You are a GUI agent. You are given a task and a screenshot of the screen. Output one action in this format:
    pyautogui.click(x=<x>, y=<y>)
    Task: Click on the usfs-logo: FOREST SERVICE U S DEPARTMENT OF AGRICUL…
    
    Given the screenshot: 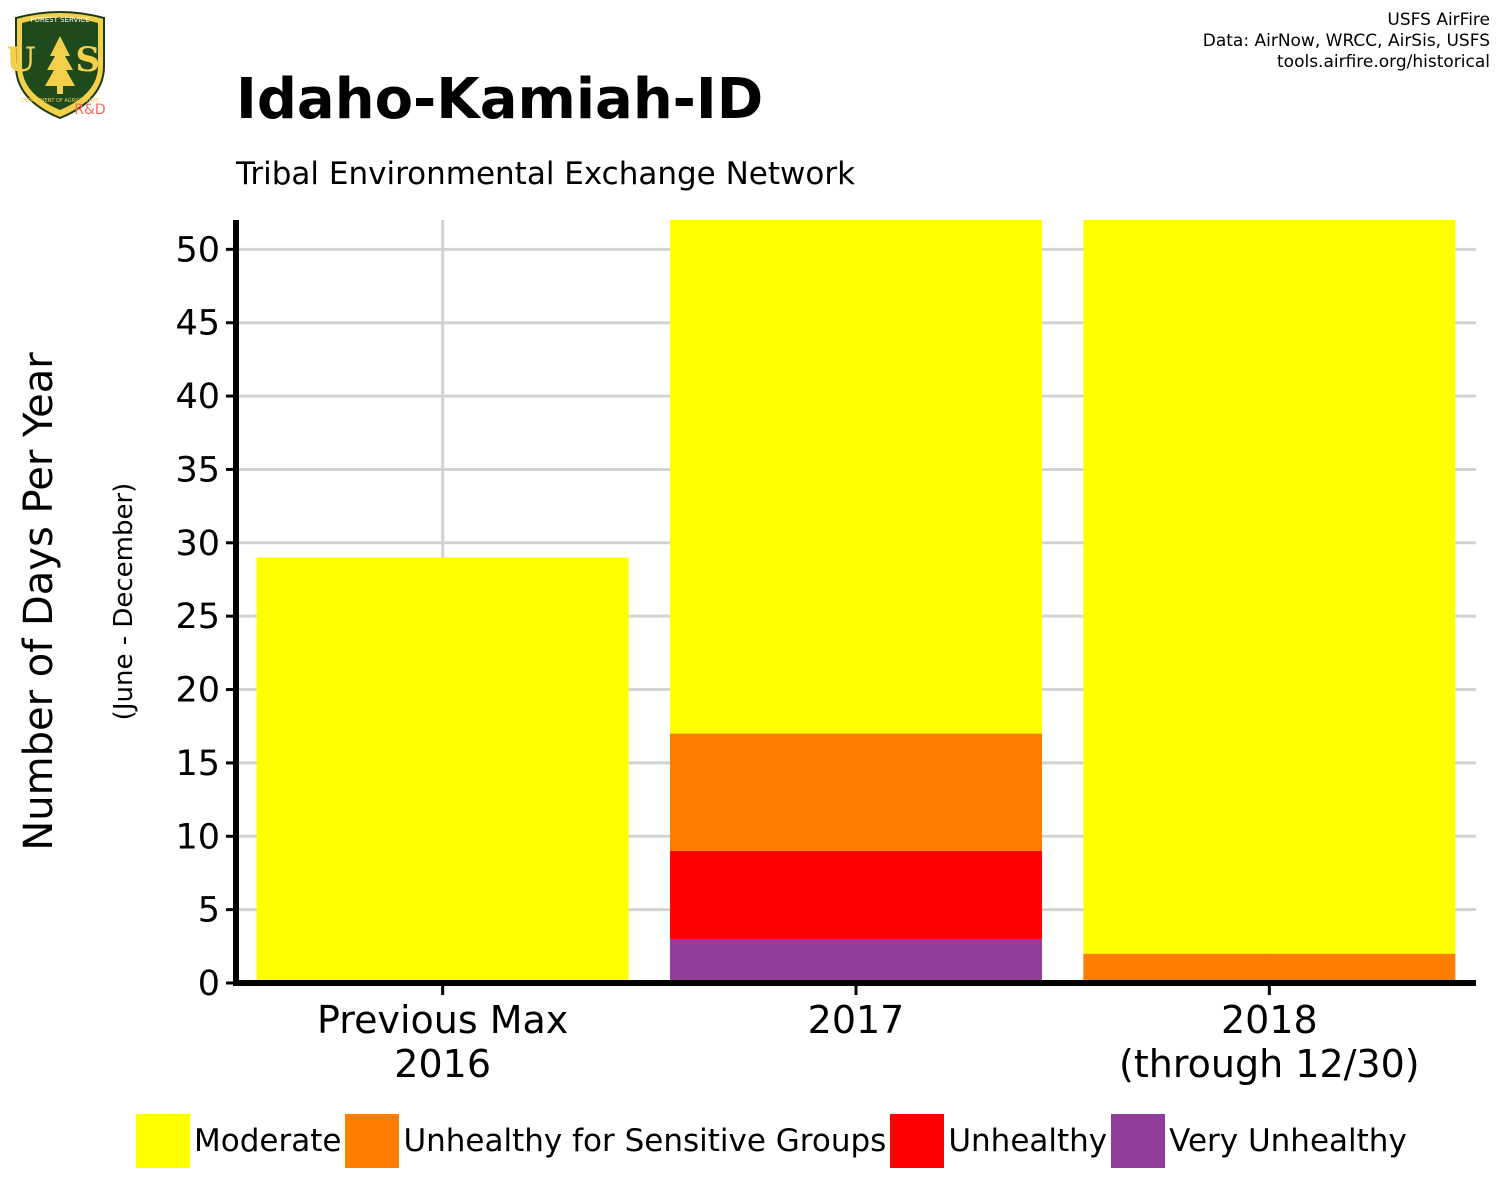 What is the action you would take?
    pyautogui.click(x=59, y=64)
    